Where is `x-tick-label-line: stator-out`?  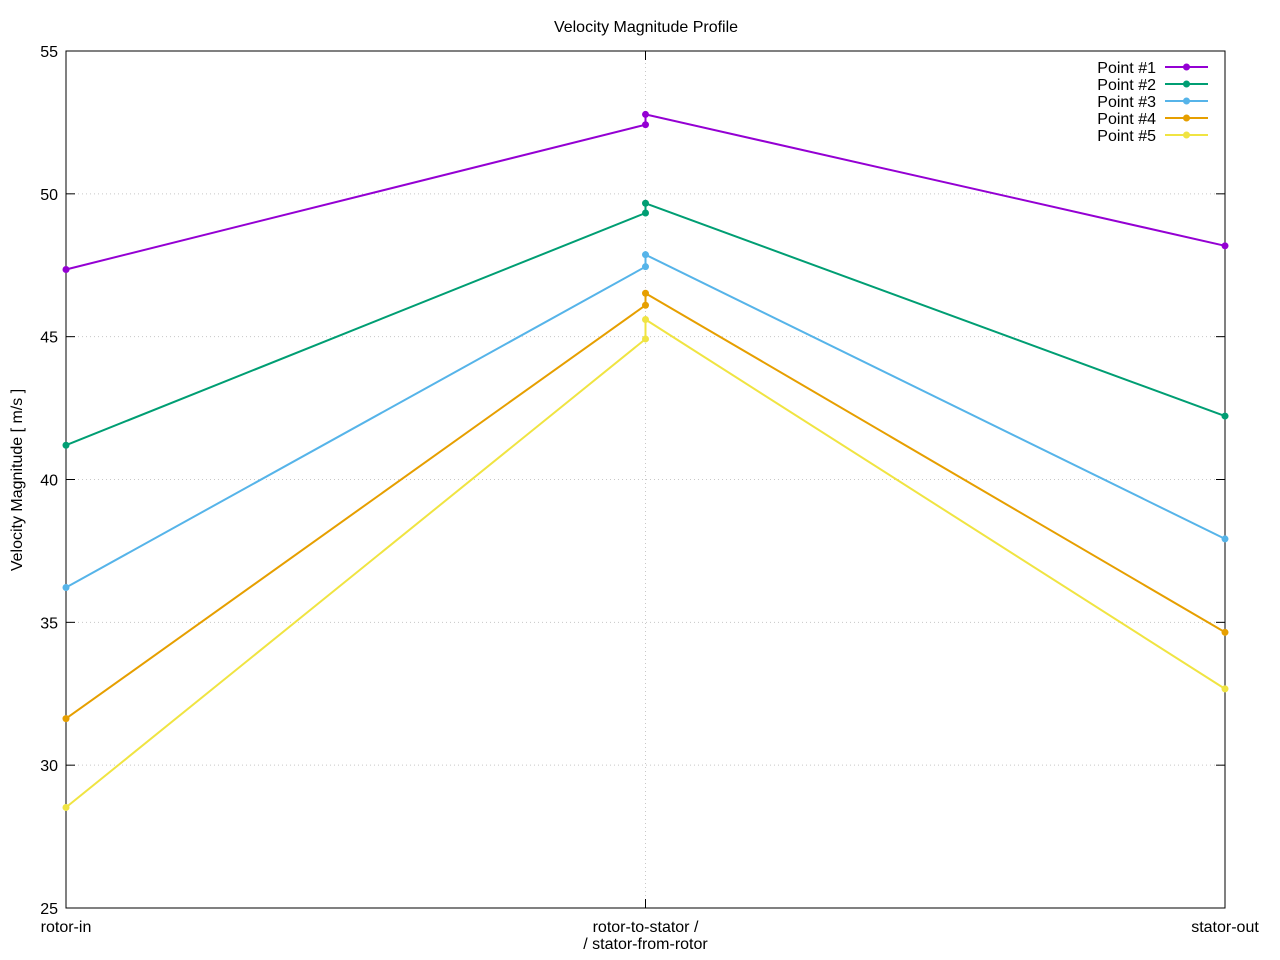 x-tick-label-line: stator-out is located at coordinates (1225, 927).